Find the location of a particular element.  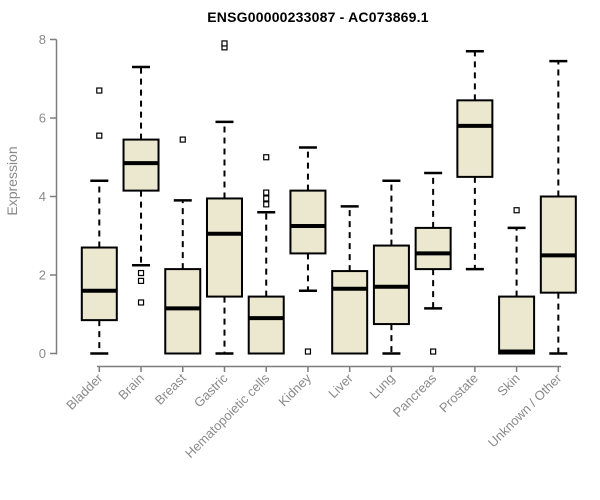

y-tick-label: 4 is located at coordinates (42, 196).